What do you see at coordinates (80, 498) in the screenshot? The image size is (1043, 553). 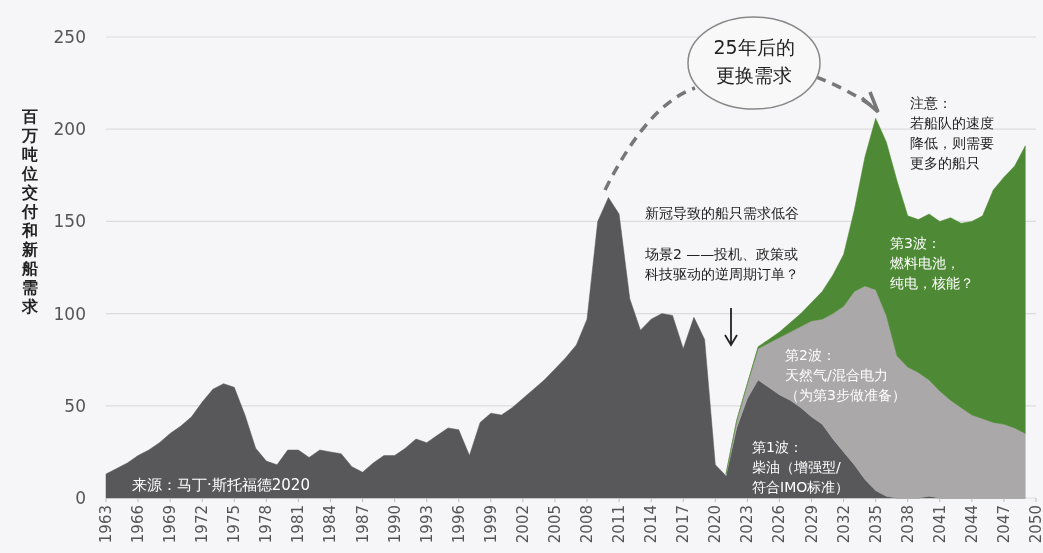 I see `y-tick-label: 0` at bounding box center [80, 498].